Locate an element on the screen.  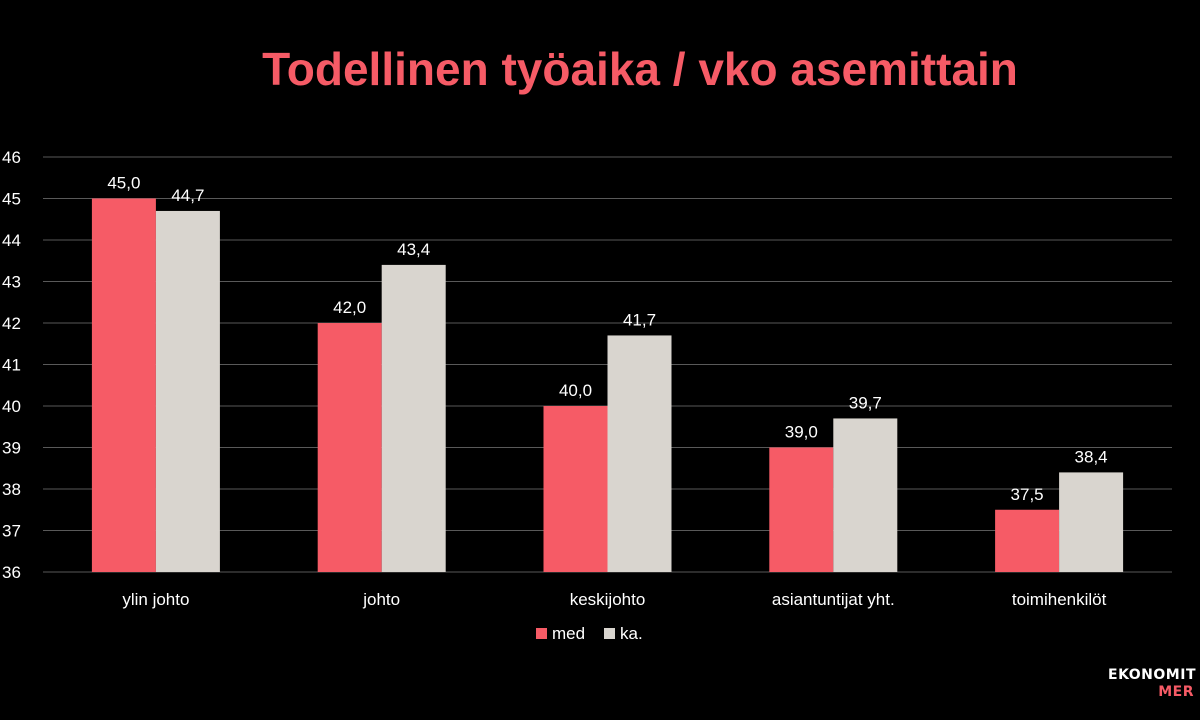
x-tick-label: johto is located at coordinates (381, 599).